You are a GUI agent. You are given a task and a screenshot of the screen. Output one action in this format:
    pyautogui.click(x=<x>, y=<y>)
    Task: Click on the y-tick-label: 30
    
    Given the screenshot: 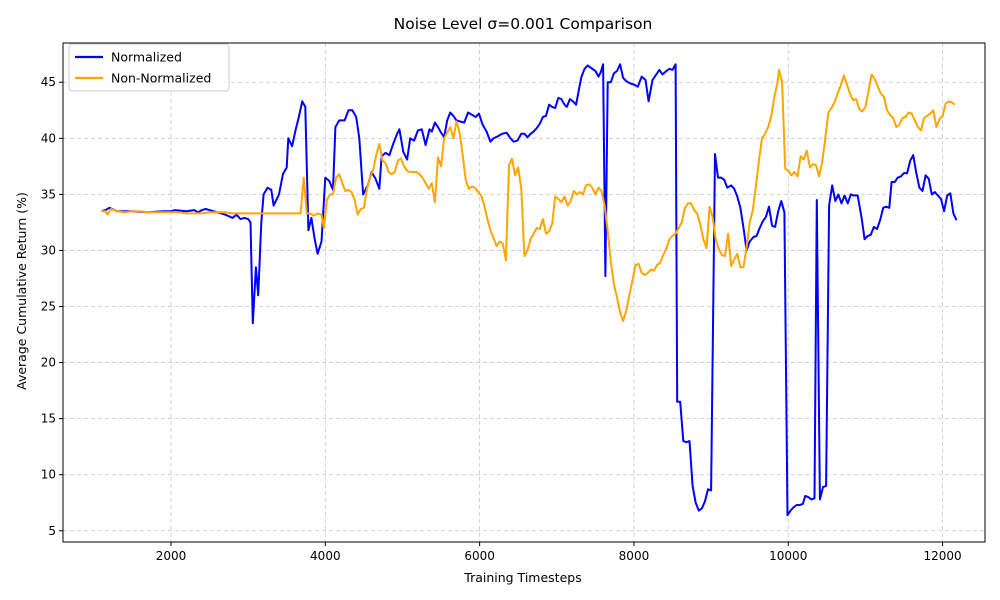 What is the action you would take?
    pyautogui.click(x=48, y=250)
    